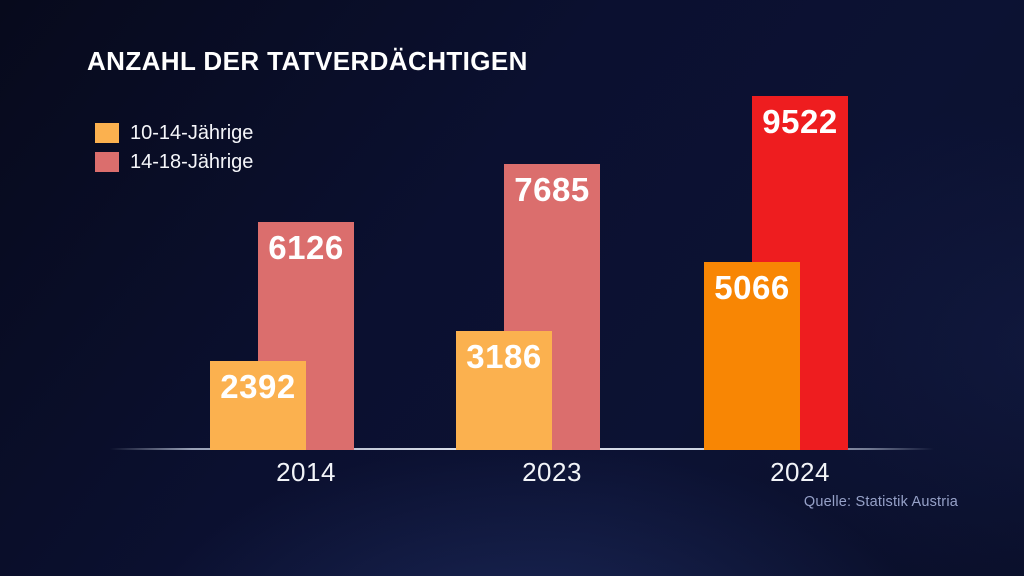  I want to click on legend-item-1: 14-18-Jährige, so click(174, 162).